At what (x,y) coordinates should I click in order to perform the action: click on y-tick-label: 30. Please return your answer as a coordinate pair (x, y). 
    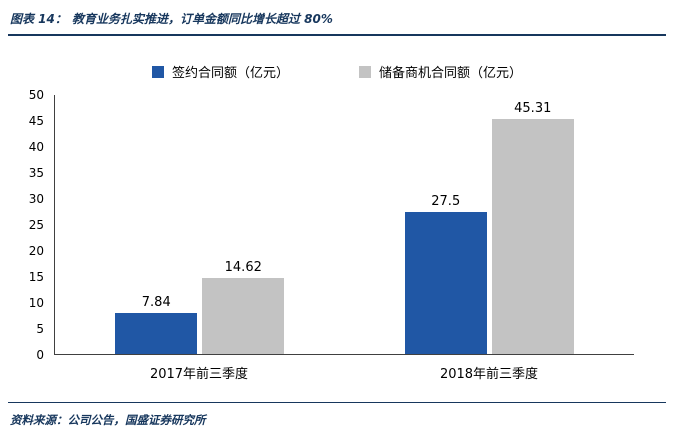
    Looking at the image, I should click on (36, 199).